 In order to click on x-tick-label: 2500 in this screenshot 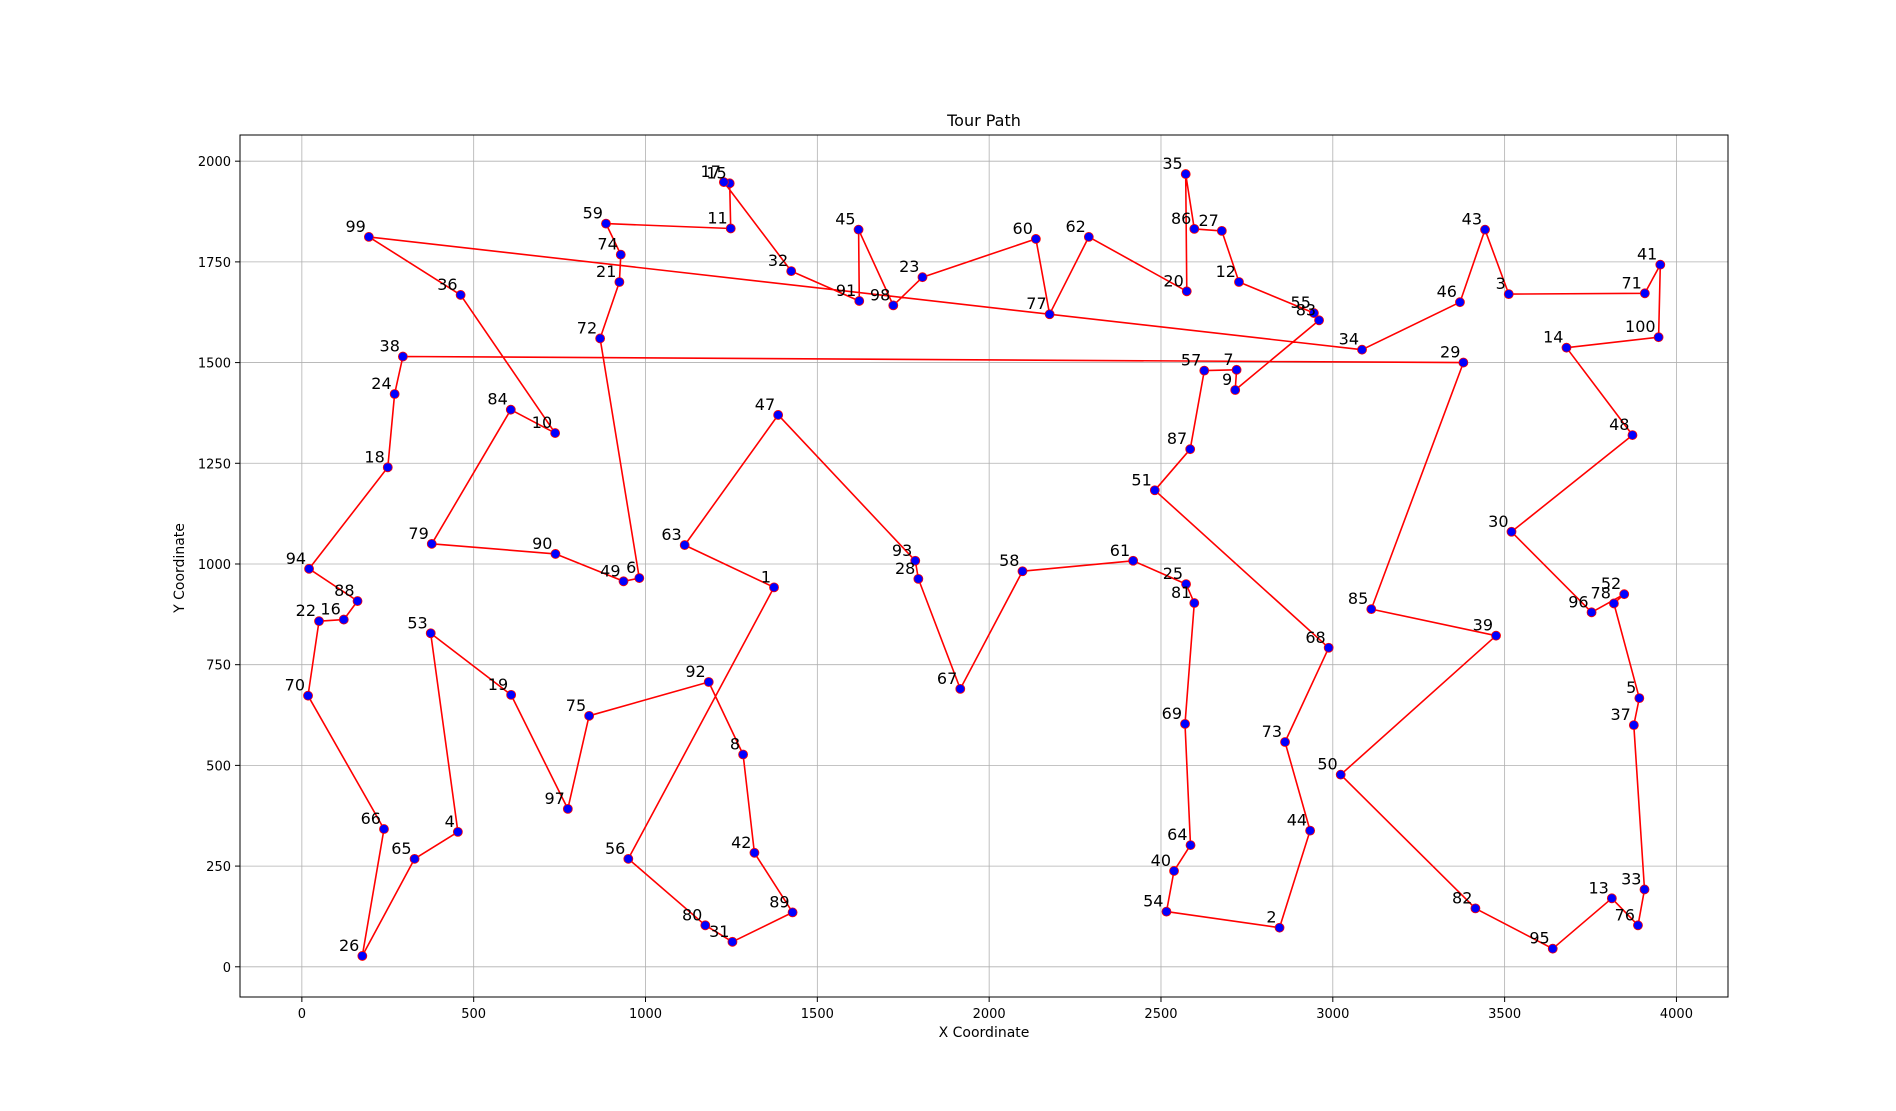, I will do `click(1160, 1014)`.